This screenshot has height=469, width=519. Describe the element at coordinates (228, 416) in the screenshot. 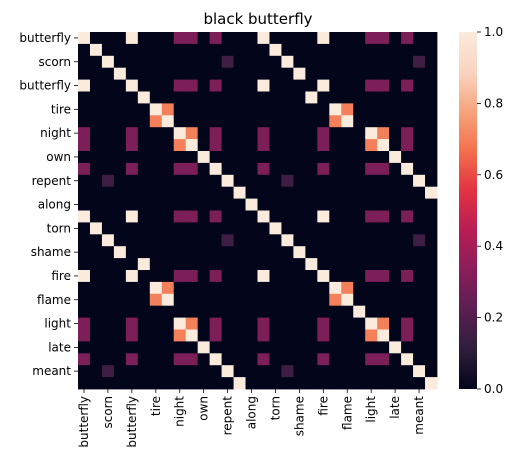

I see `x-tick-label: repent` at that location.